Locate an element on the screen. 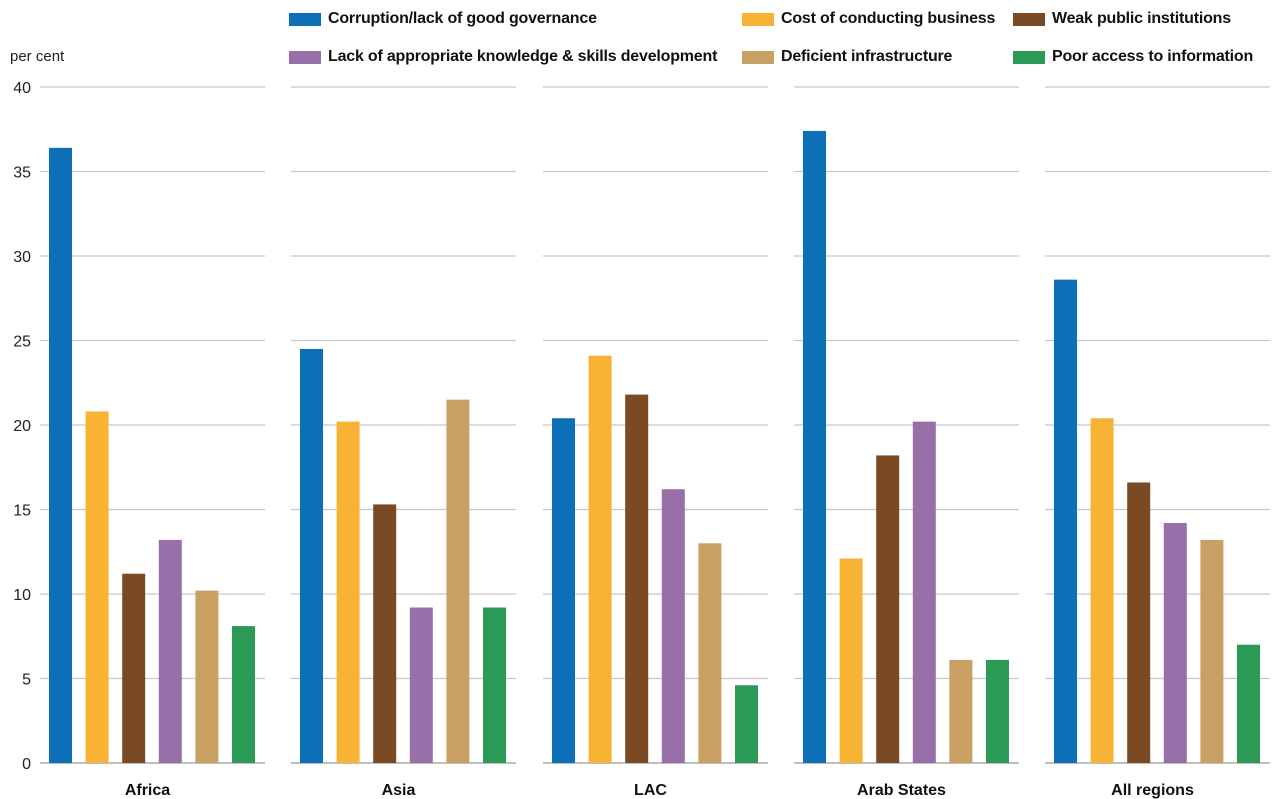 Image resolution: width=1273 pixels, height=799 pixels. category-label: LAC is located at coordinates (650, 790).